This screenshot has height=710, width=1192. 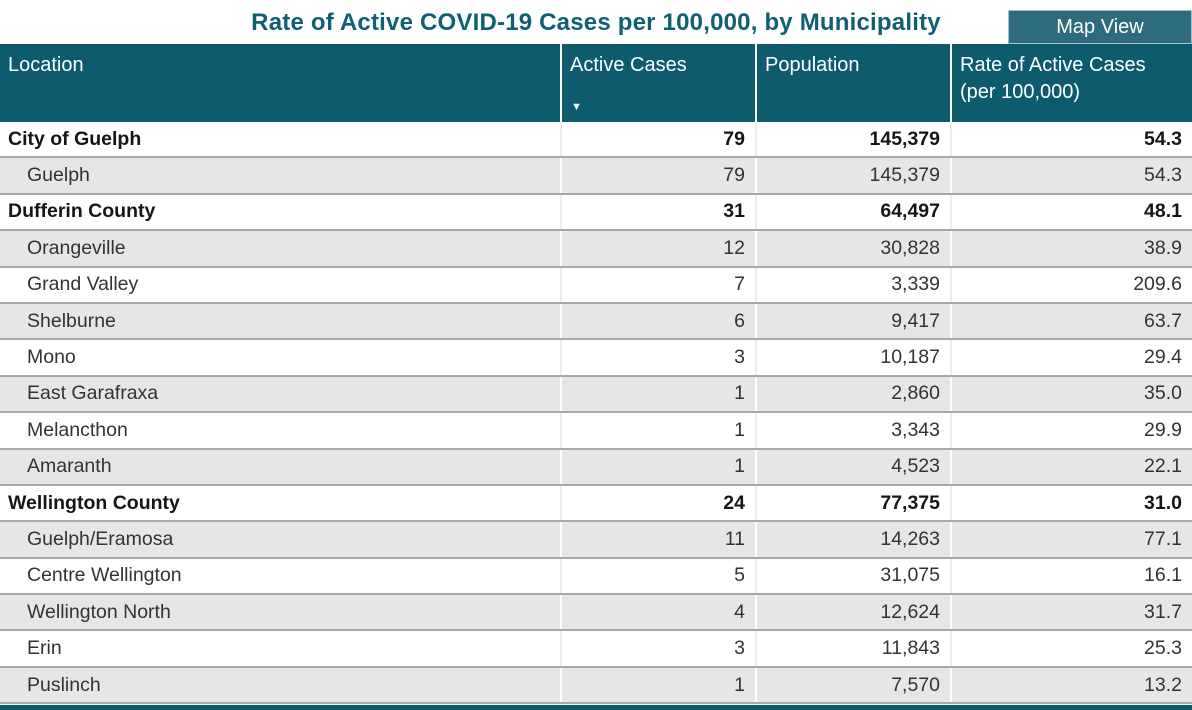 What do you see at coordinates (64, 684) in the screenshot?
I see `cell-location: Puslinch` at bounding box center [64, 684].